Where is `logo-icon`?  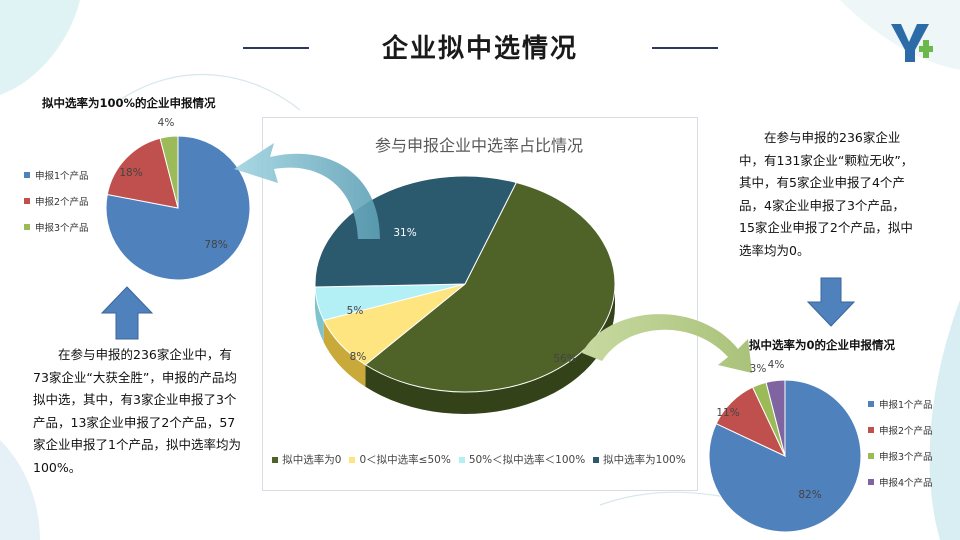
logo-icon is located at coordinates (912, 43).